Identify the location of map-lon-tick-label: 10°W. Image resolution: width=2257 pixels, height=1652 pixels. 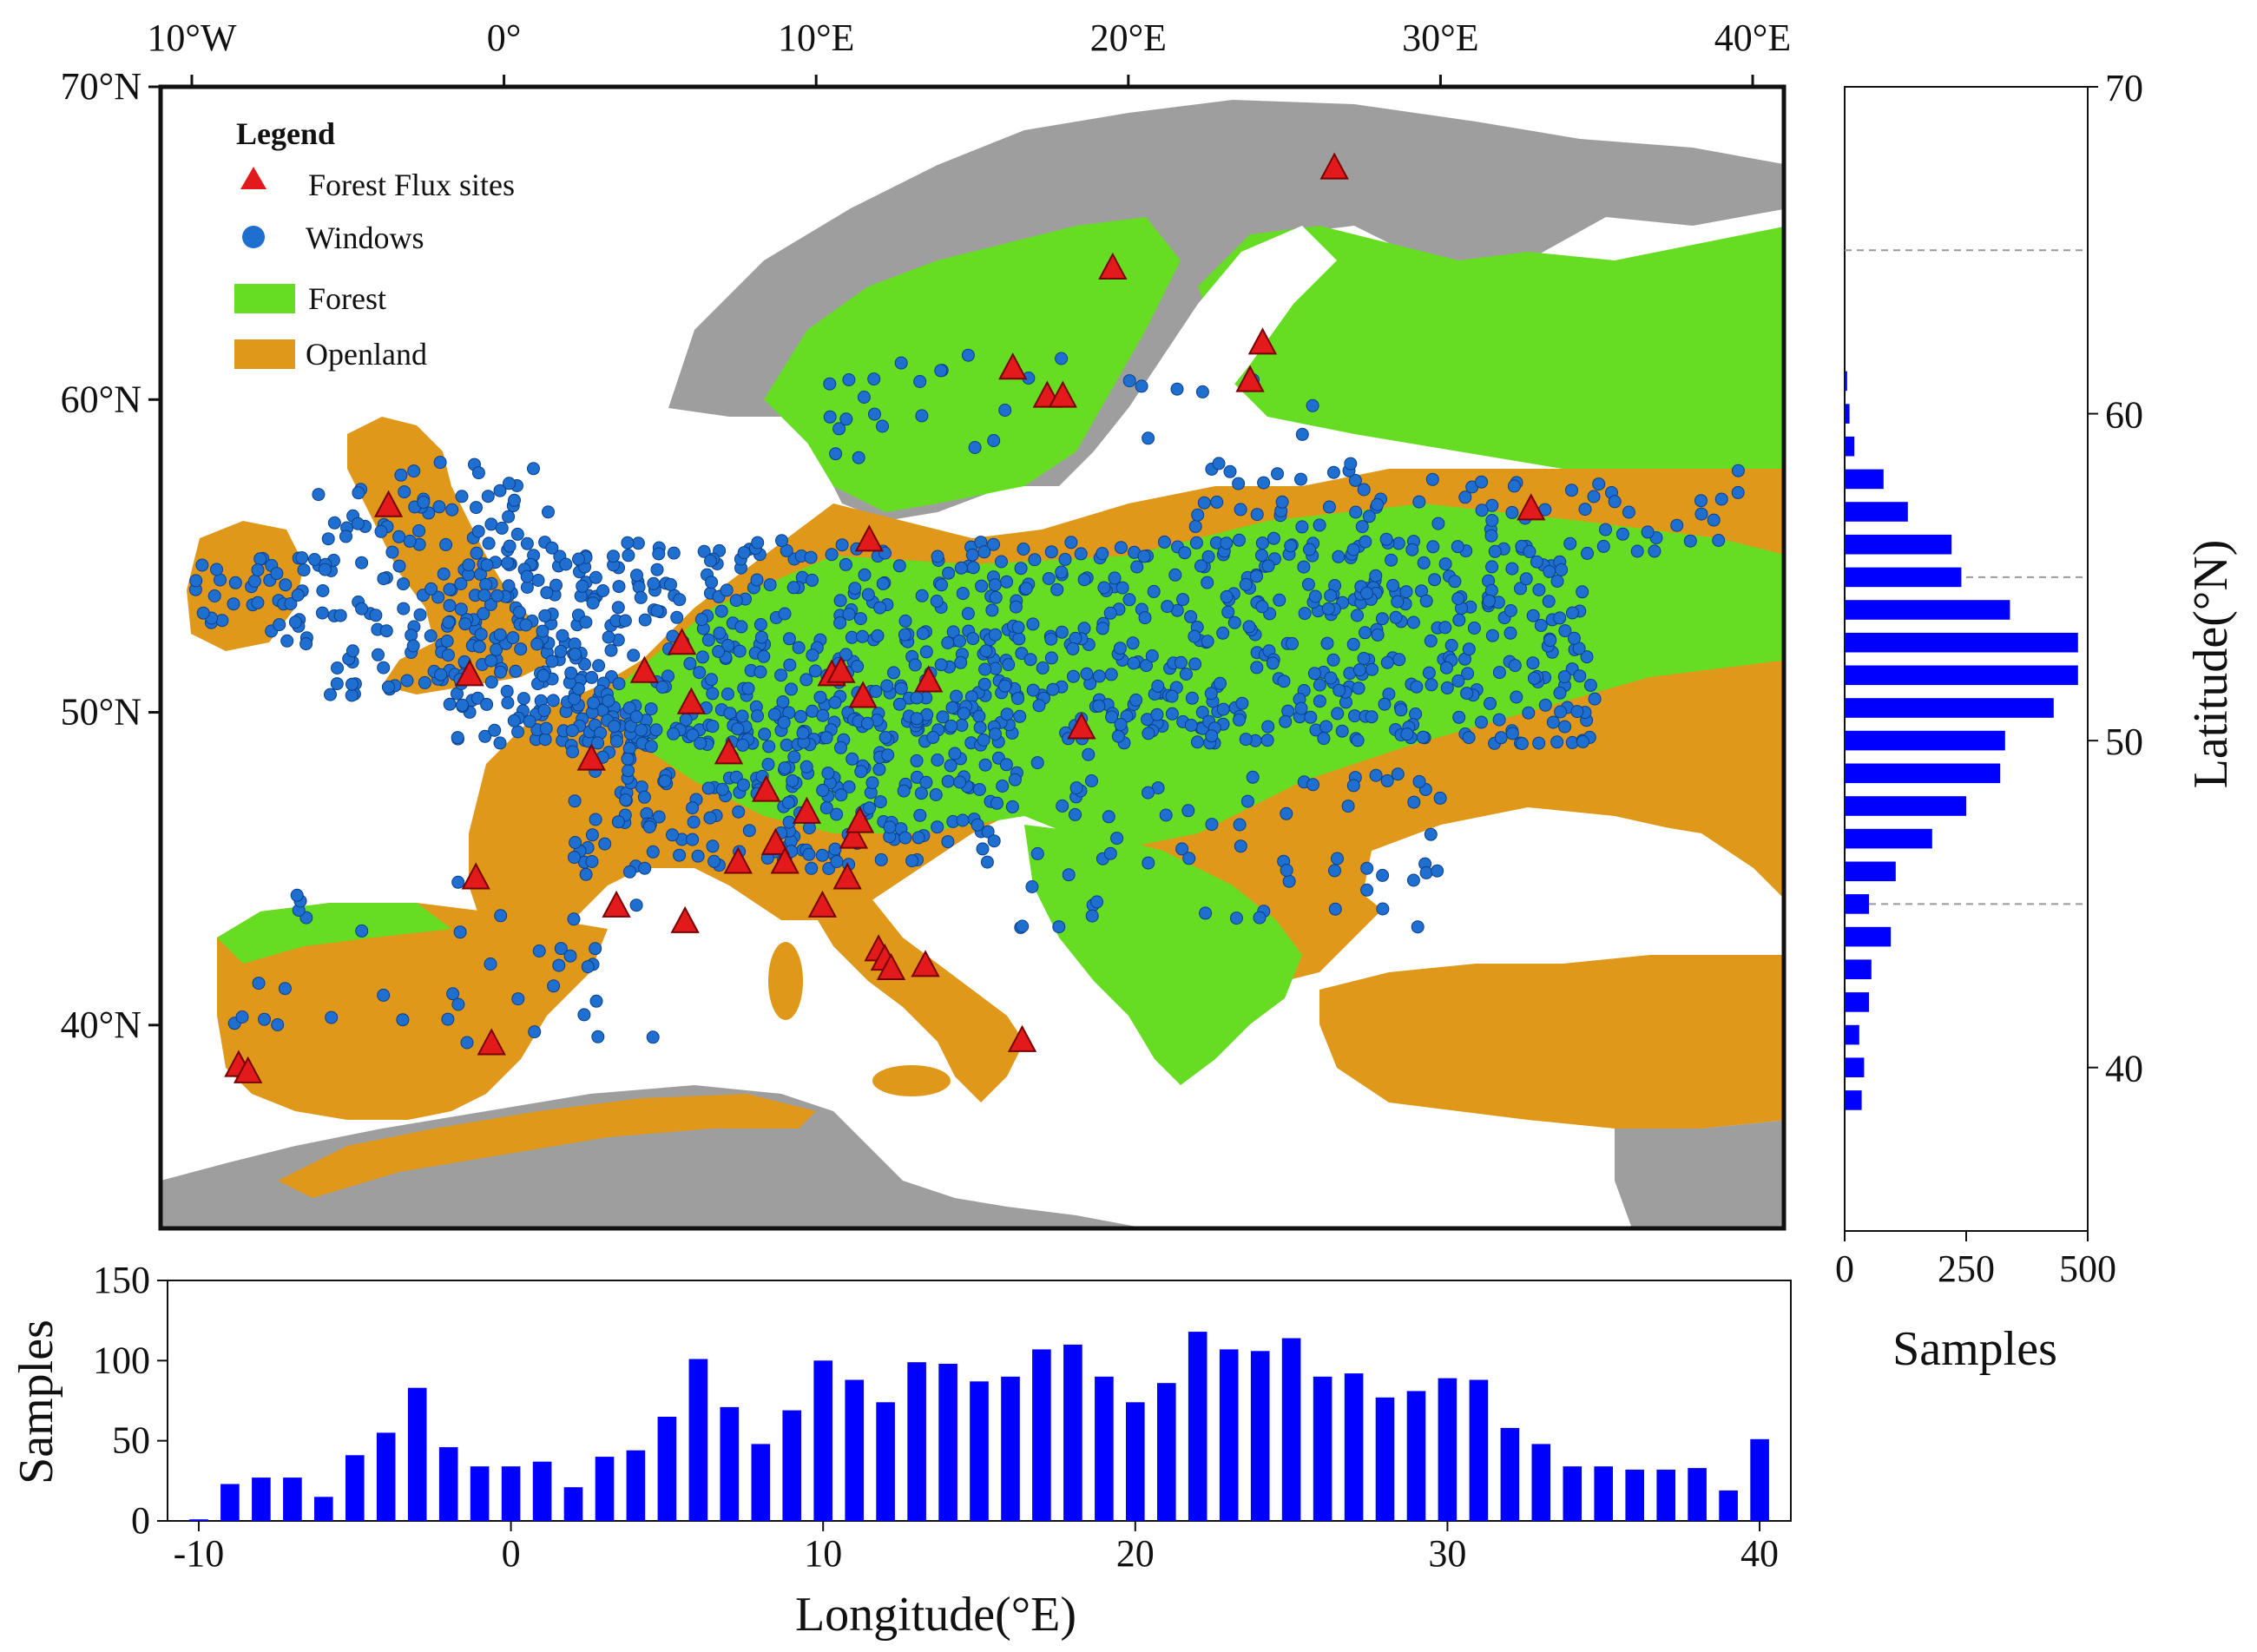
(192, 37).